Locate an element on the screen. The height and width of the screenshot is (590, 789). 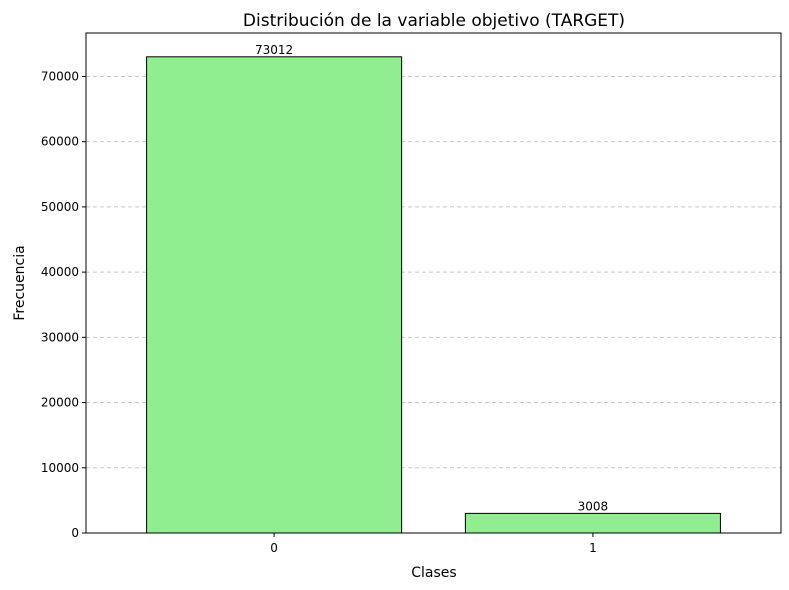
y-tick-label: 50000 is located at coordinates (60, 207).